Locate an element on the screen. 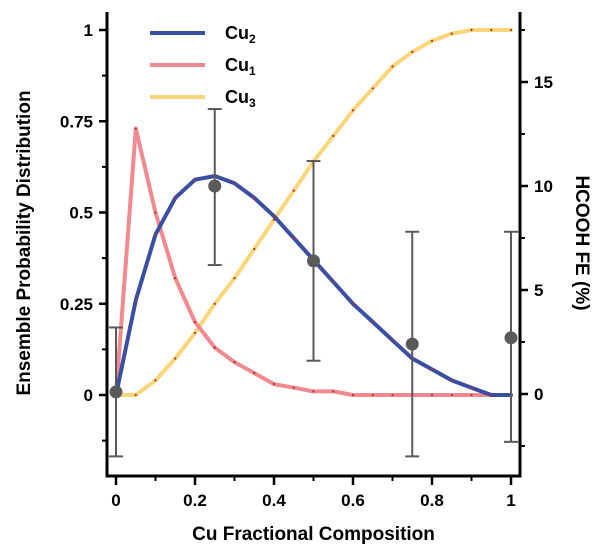  x-tick-label: 0.4 is located at coordinates (274, 500).